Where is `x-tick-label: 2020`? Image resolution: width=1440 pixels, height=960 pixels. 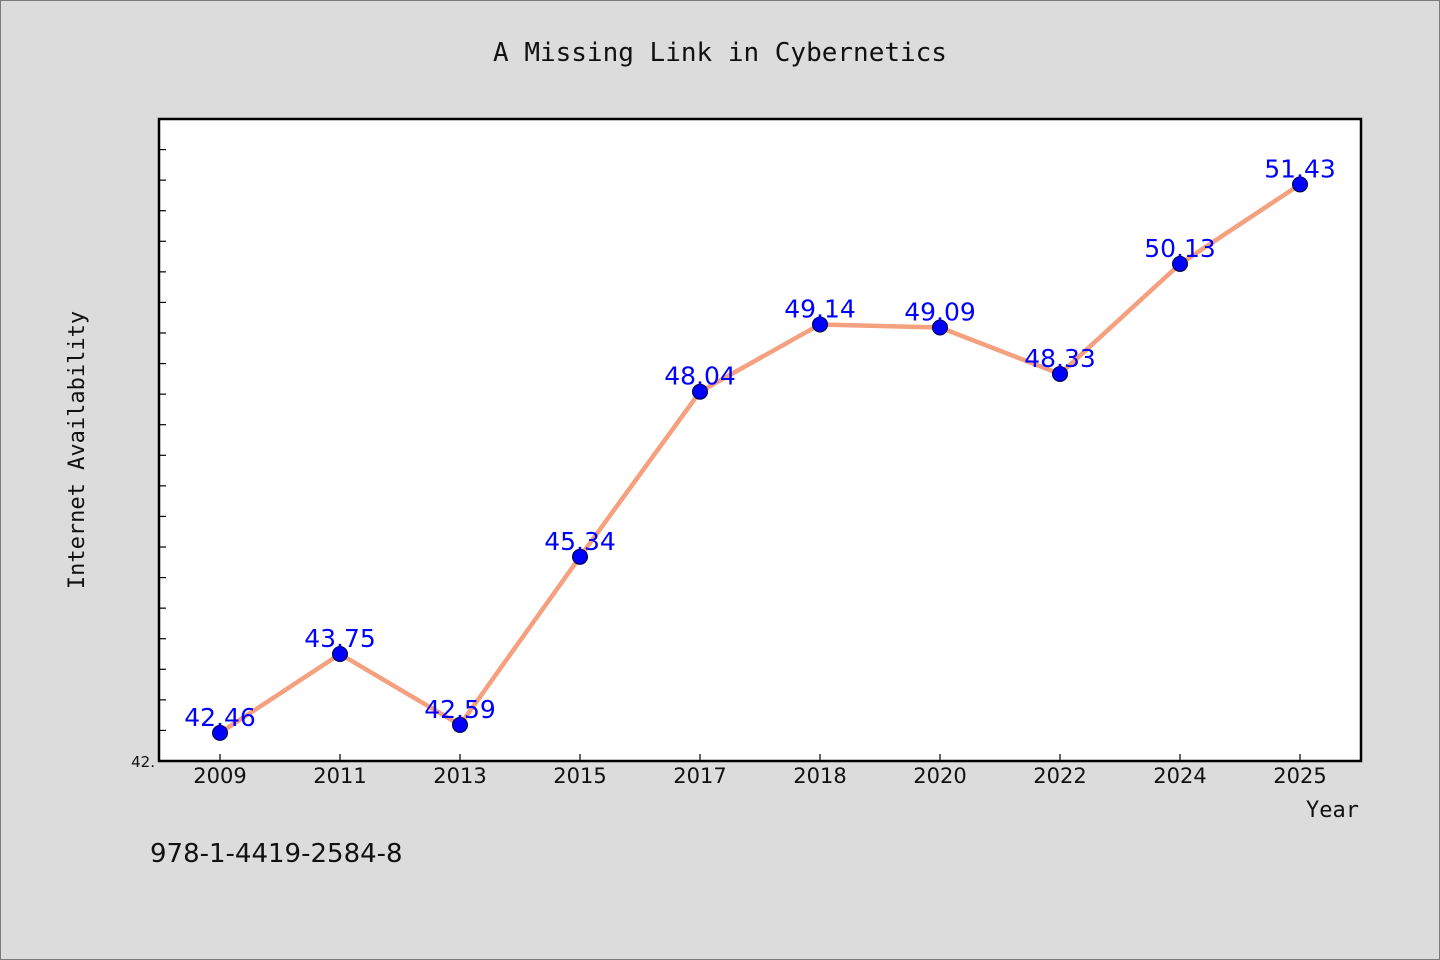 x-tick-label: 2020 is located at coordinates (939, 776).